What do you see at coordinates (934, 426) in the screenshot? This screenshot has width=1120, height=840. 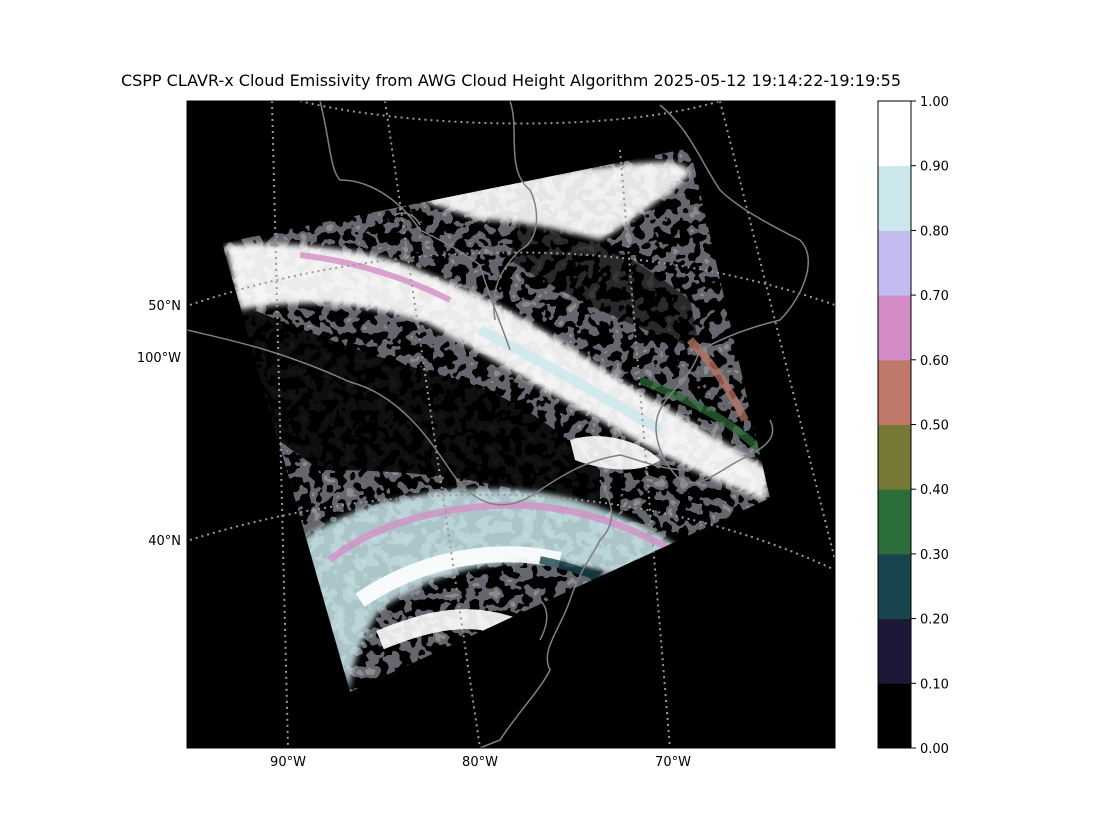 I see `colorbar-tick-label: 0.50` at bounding box center [934, 426].